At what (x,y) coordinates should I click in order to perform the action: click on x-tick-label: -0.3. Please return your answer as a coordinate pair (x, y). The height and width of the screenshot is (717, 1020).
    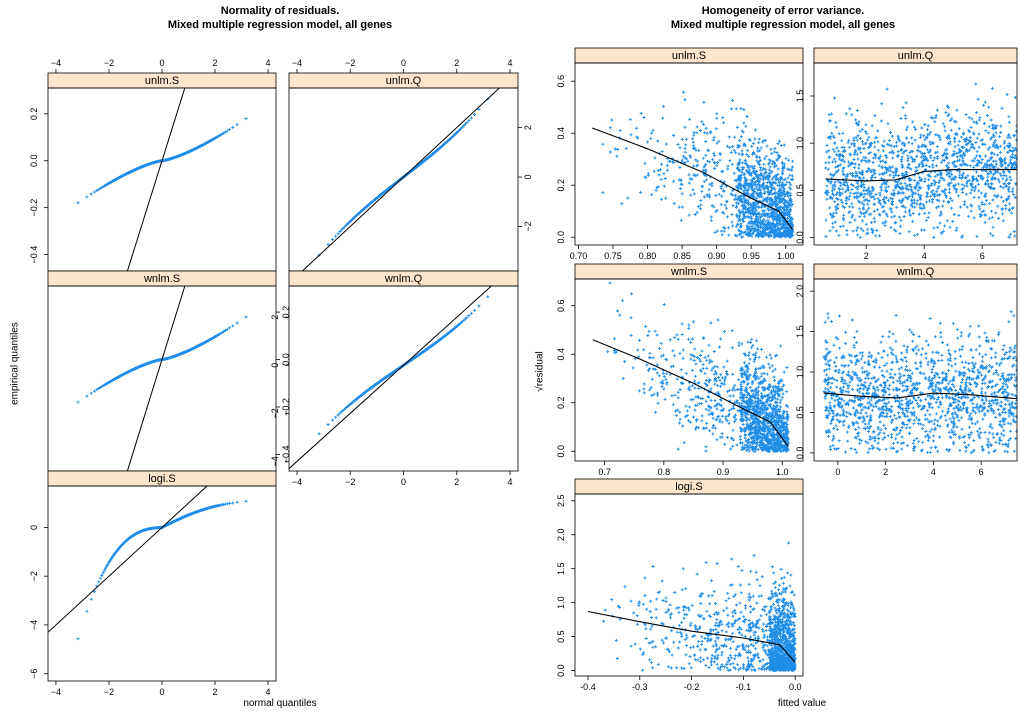
    Looking at the image, I should click on (640, 687).